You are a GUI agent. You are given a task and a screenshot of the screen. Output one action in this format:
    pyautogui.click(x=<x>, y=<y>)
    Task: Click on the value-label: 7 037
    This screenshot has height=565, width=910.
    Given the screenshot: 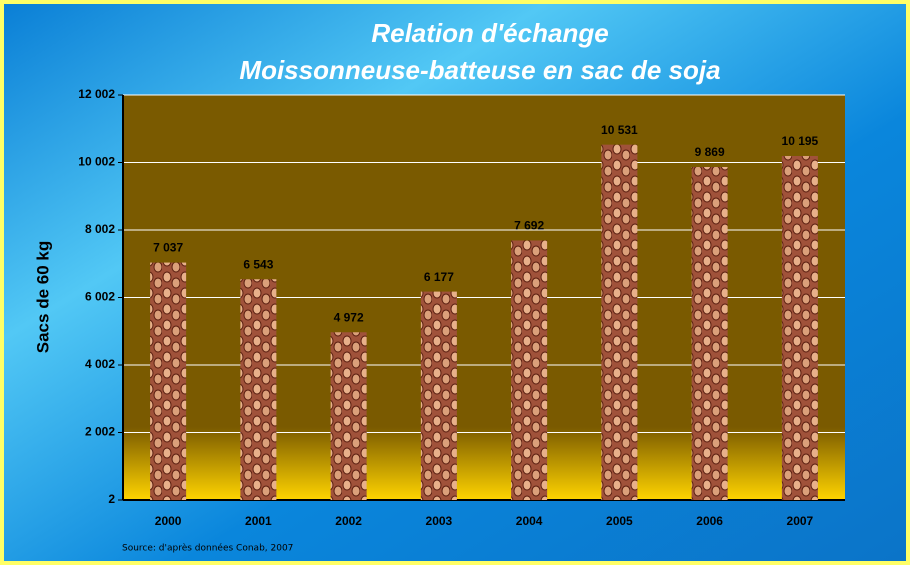 What is the action you would take?
    pyautogui.click(x=168, y=248)
    